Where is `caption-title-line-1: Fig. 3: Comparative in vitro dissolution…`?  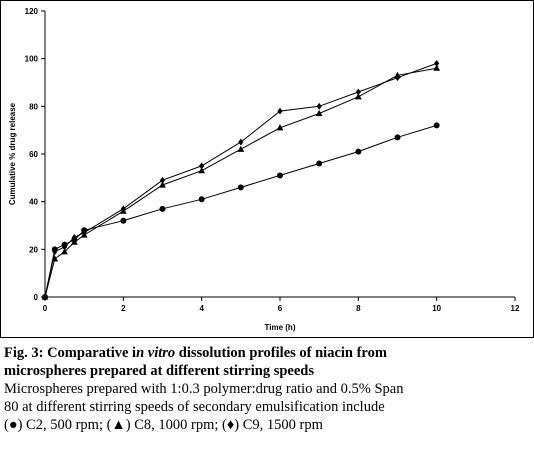 caption-title-line-1: Fig. 3: Comparative in vitro dissolution… is located at coordinates (267, 353).